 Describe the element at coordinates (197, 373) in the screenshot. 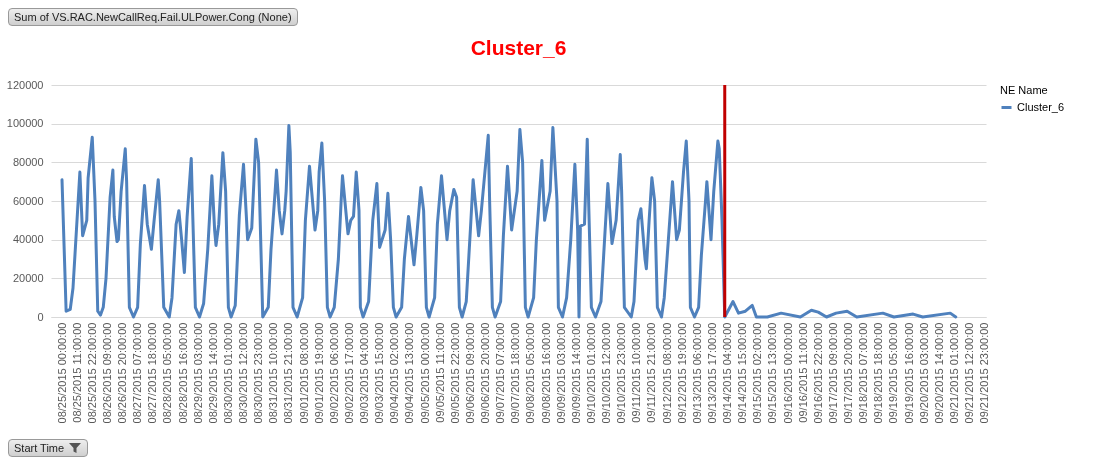

I see `x-tick-label: 08/29/2015 03:00:00` at that location.